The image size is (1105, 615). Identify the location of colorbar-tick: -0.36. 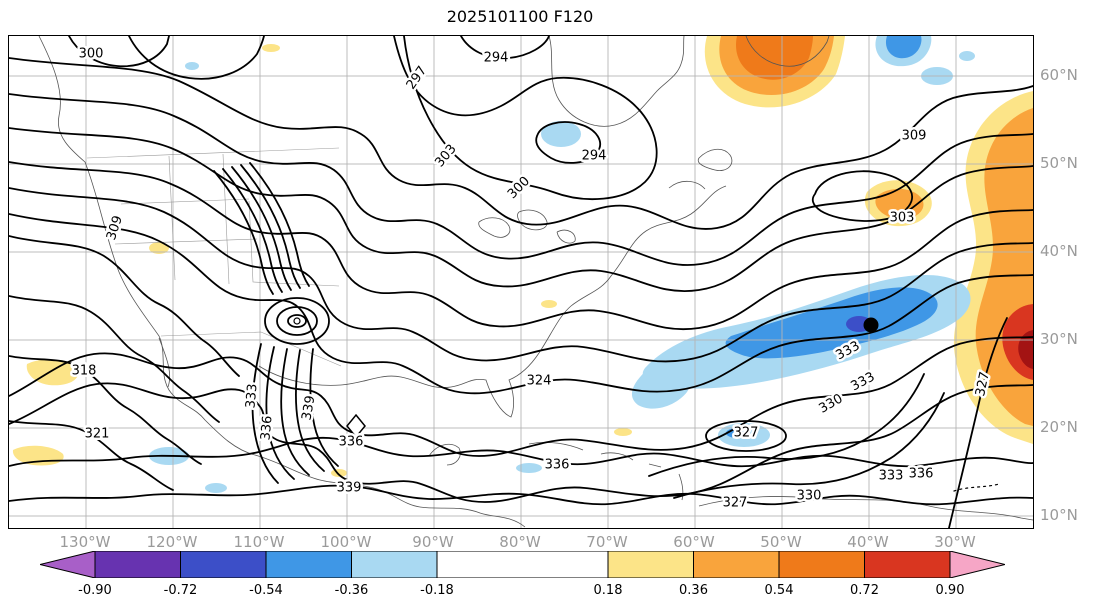
(351, 590).